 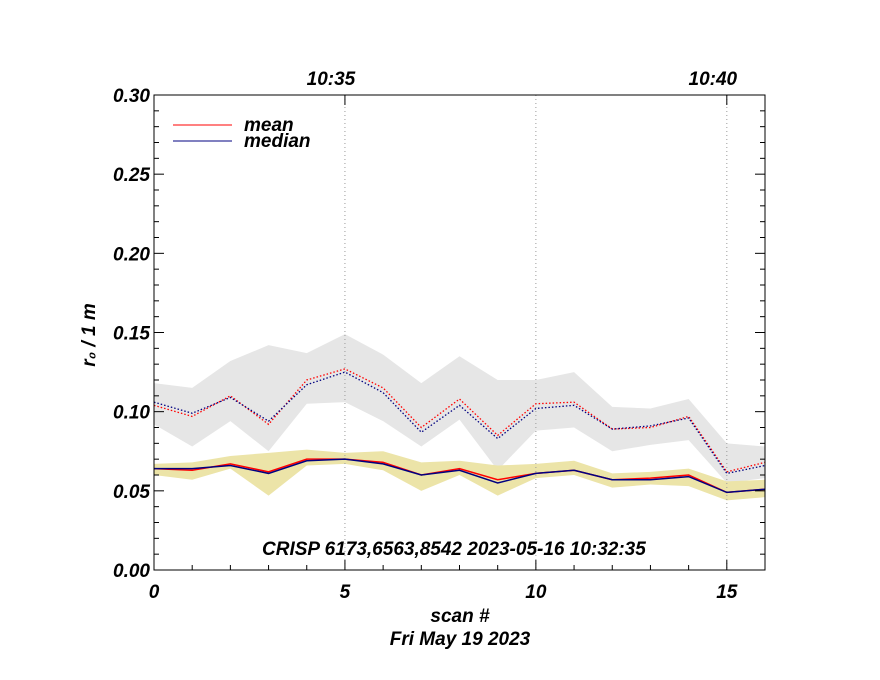 What do you see at coordinates (277, 141) in the screenshot?
I see `legend-label-median: median` at bounding box center [277, 141].